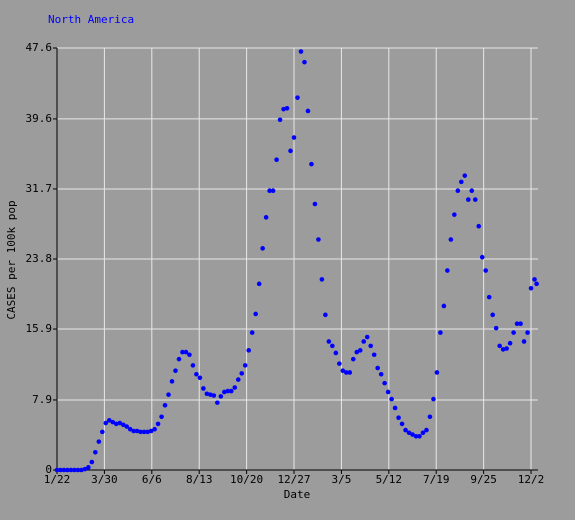  I want to click on x-tick-label: 5/12, so click(389, 479).